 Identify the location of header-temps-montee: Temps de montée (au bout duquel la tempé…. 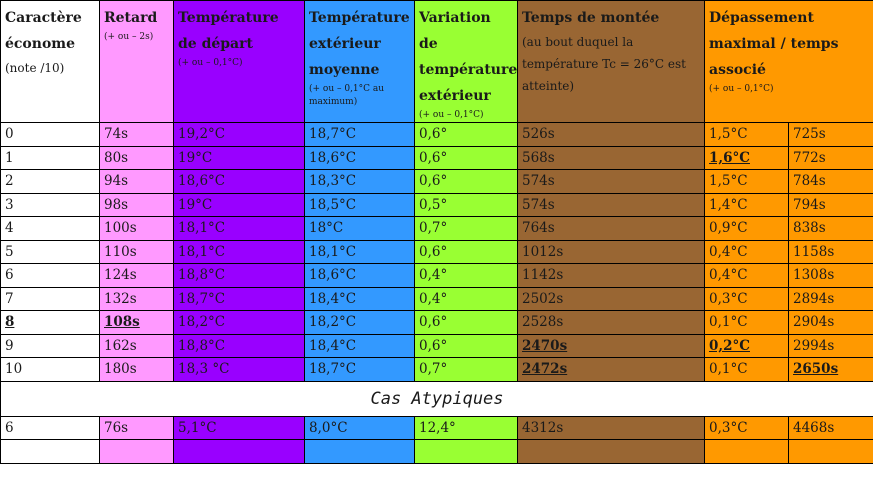
(611, 61).